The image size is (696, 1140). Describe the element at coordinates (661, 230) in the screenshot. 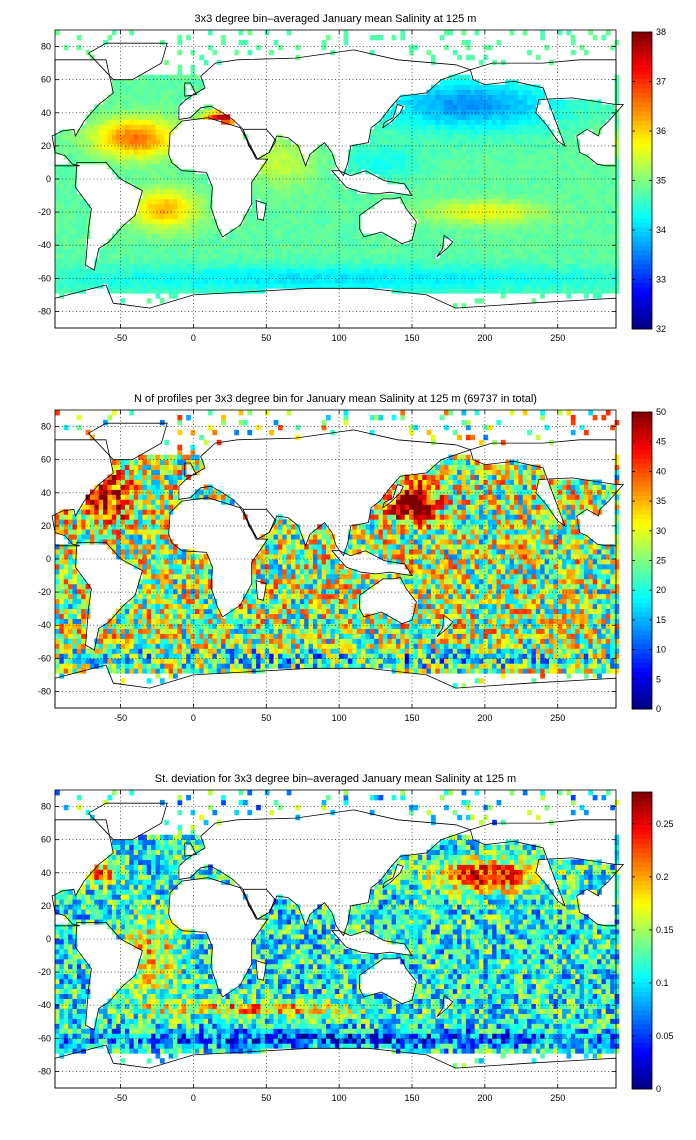

I see `colorbar-tick-label: 34` at that location.